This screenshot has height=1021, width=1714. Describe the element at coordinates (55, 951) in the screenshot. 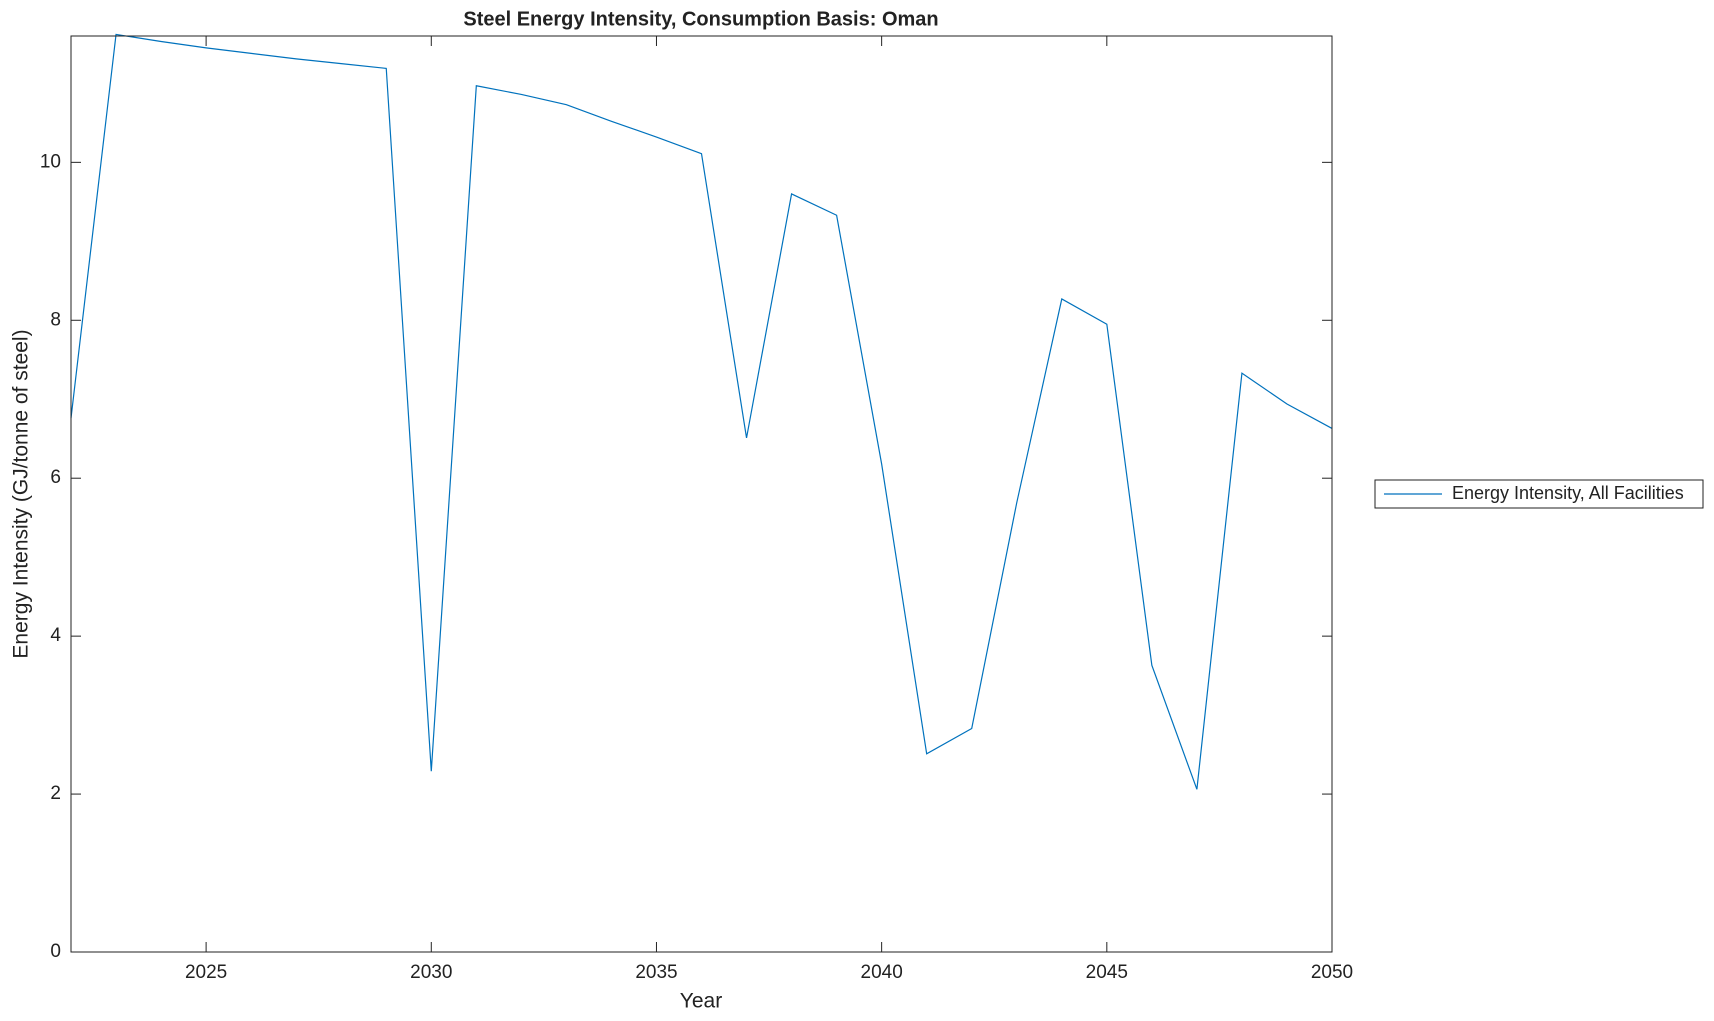

I see `y-tick-label: 0` at that location.